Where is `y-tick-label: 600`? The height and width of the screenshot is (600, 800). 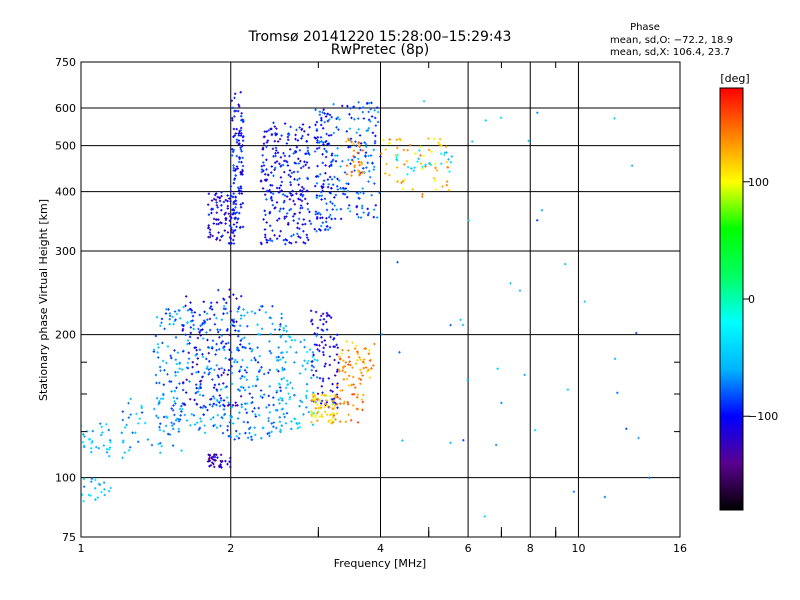
y-tick-label: 600 is located at coordinates (65, 108).